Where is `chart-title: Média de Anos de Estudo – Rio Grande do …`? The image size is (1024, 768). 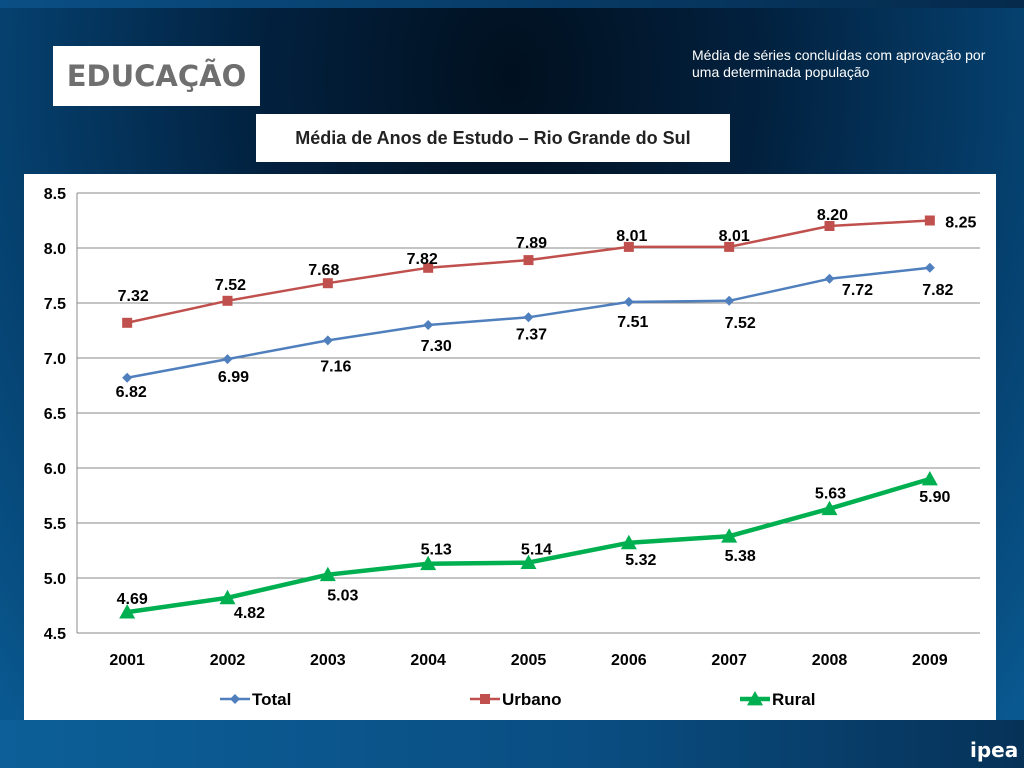
chart-title: Média de Anos de Estudo – Rio Grande do … is located at coordinates (493, 137).